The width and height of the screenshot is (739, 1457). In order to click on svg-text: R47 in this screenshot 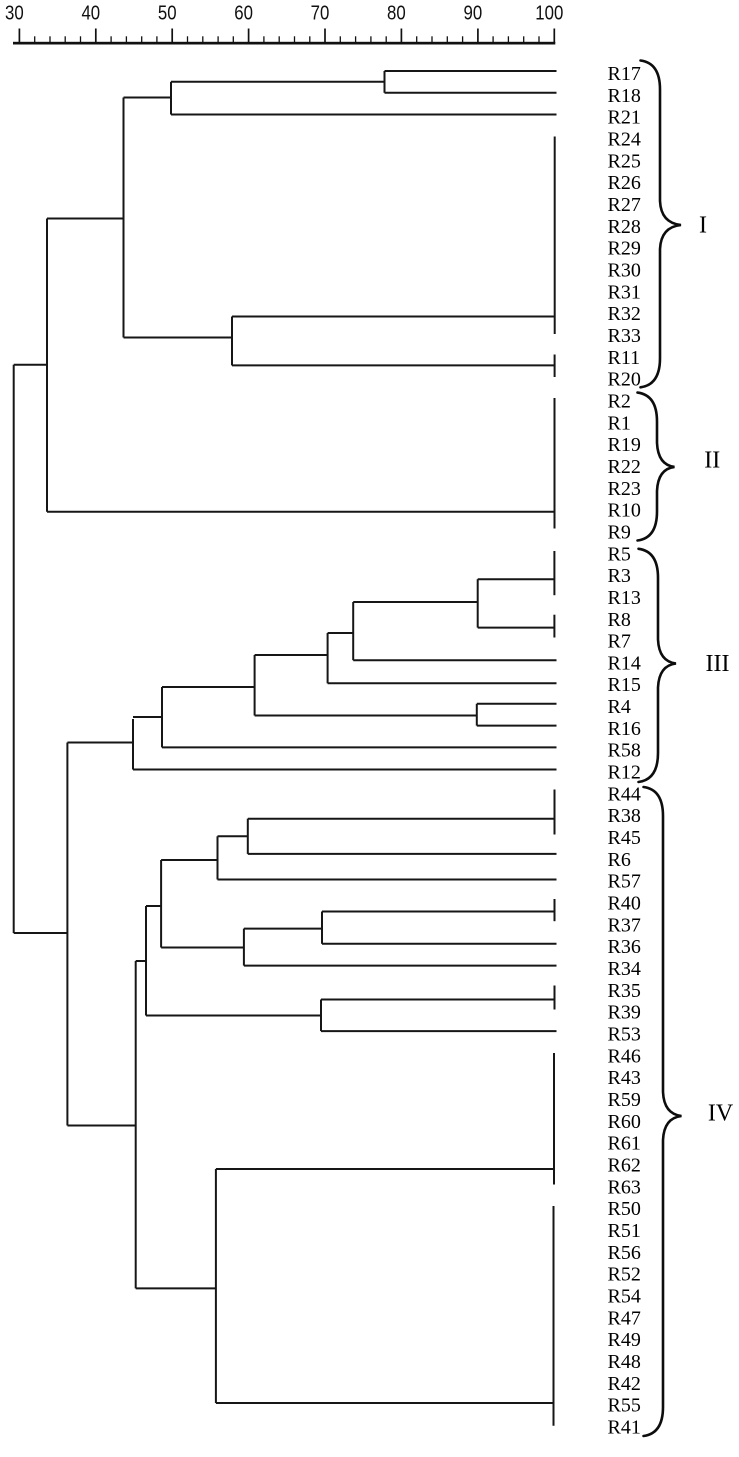, I will do `click(624, 1318)`.